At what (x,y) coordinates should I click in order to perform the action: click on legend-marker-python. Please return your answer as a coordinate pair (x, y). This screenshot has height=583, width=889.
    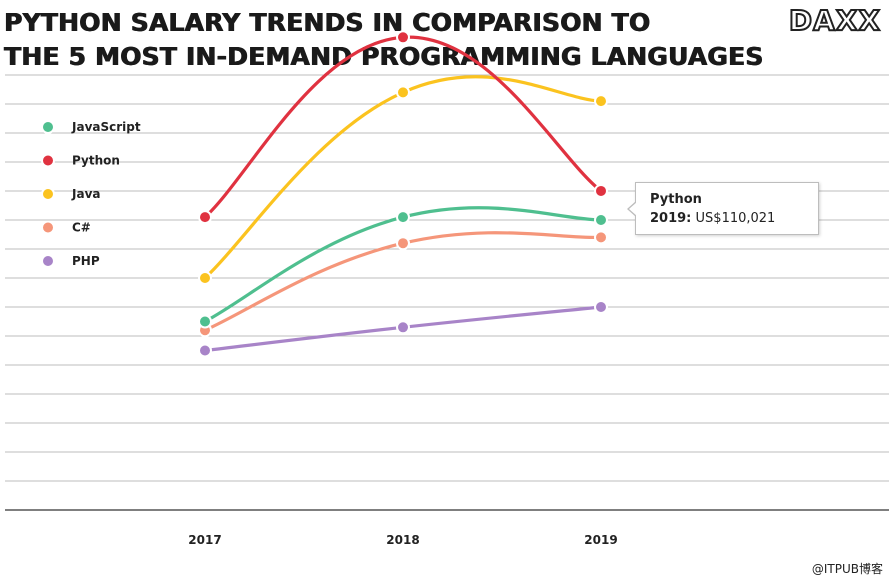
    Looking at the image, I should click on (48, 160).